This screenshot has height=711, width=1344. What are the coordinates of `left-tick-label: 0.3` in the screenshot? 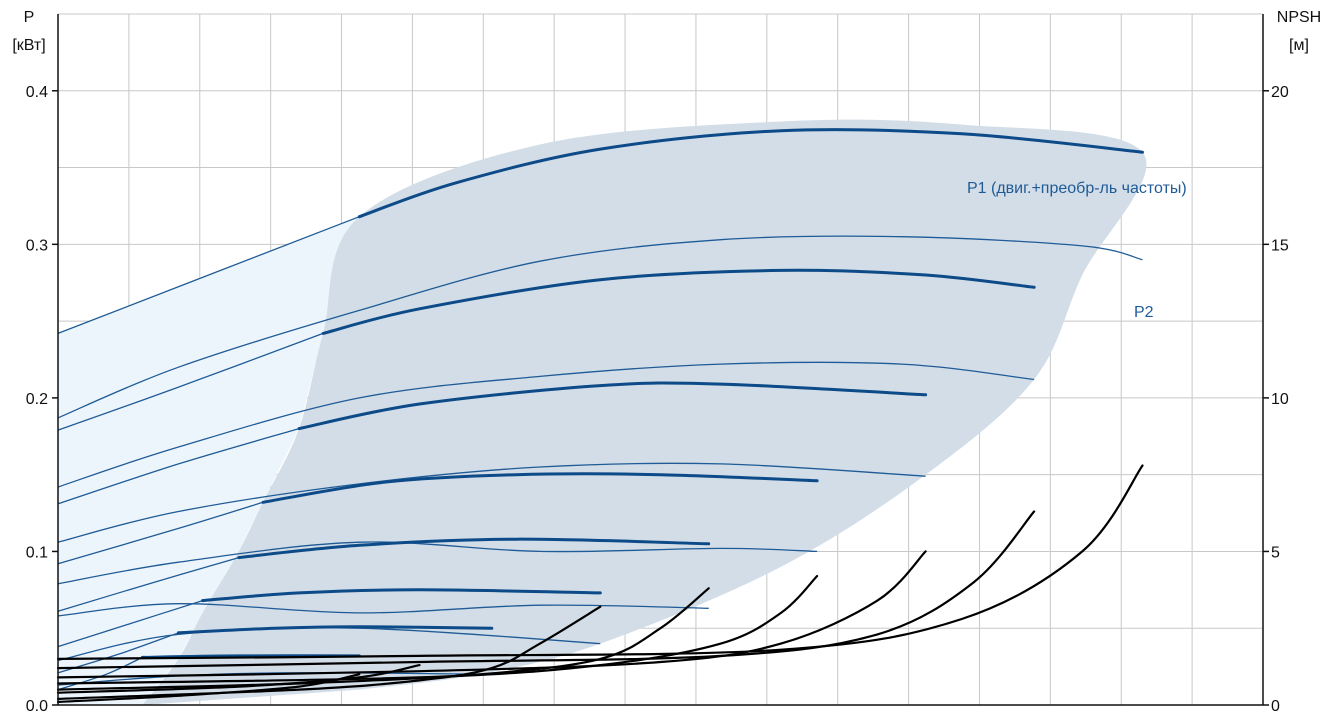 It's located at (37, 245).